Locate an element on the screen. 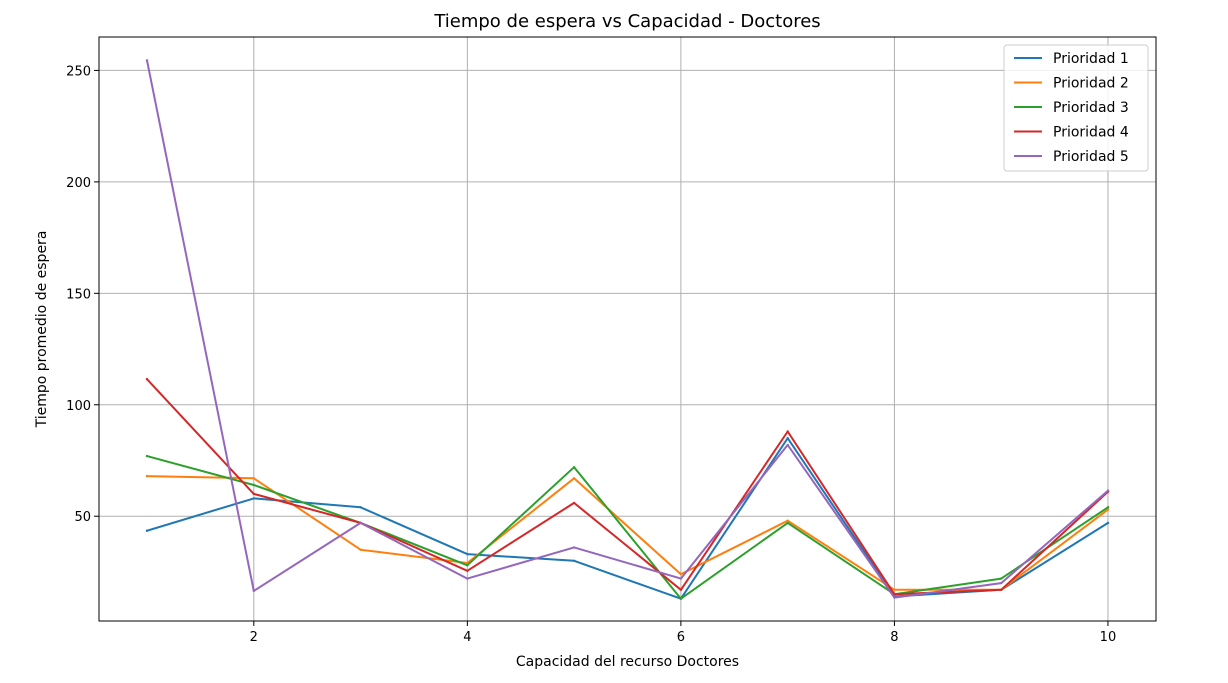 The height and width of the screenshot is (683, 1228). y-tick-label: 150 is located at coordinates (78, 294).